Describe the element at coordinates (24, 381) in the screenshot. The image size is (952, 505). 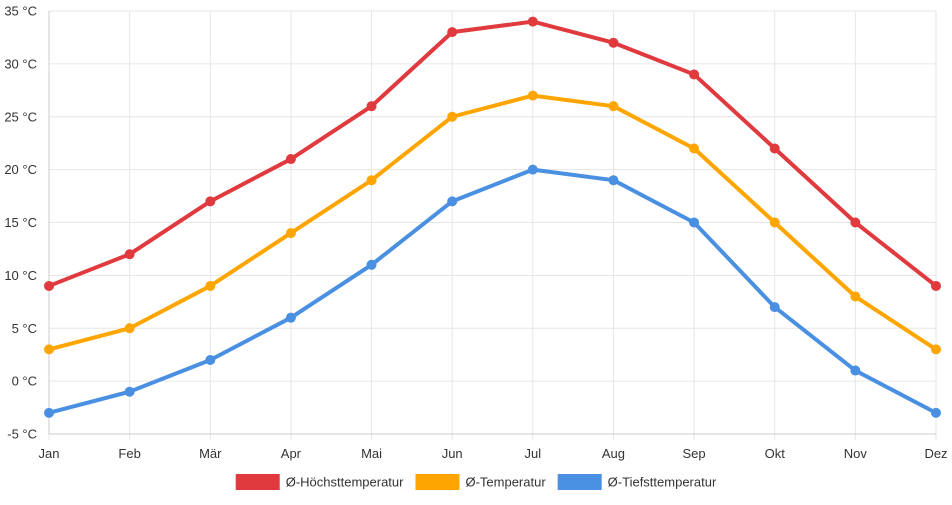
I see `y-tick-label: 0 °C` at that location.